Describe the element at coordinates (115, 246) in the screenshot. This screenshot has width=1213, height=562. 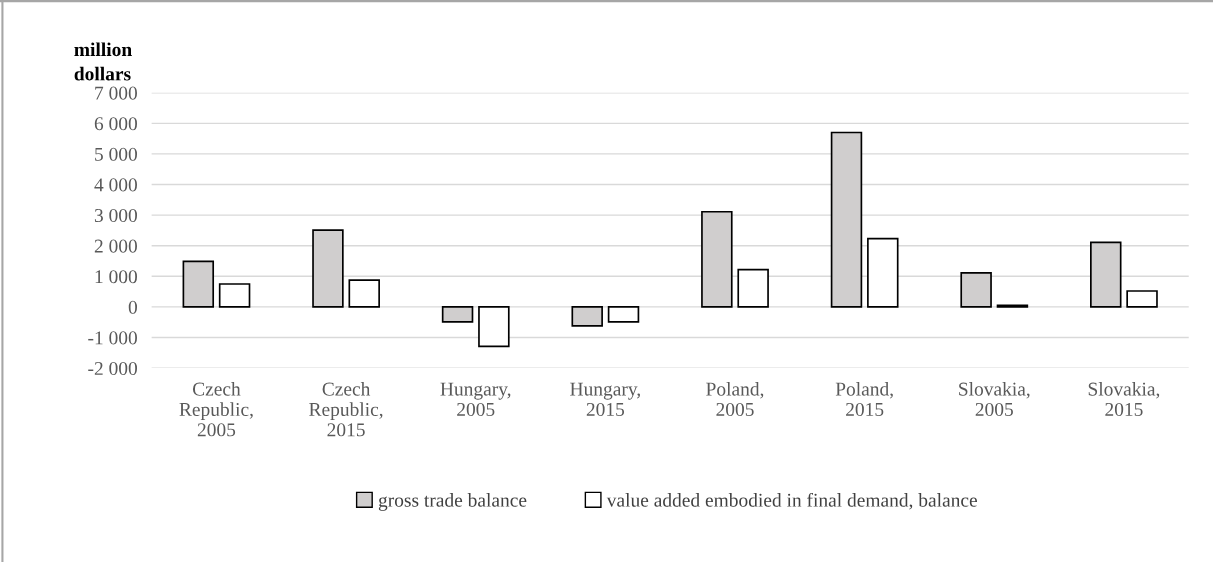
I see `y-tick-label: 2 000` at that location.